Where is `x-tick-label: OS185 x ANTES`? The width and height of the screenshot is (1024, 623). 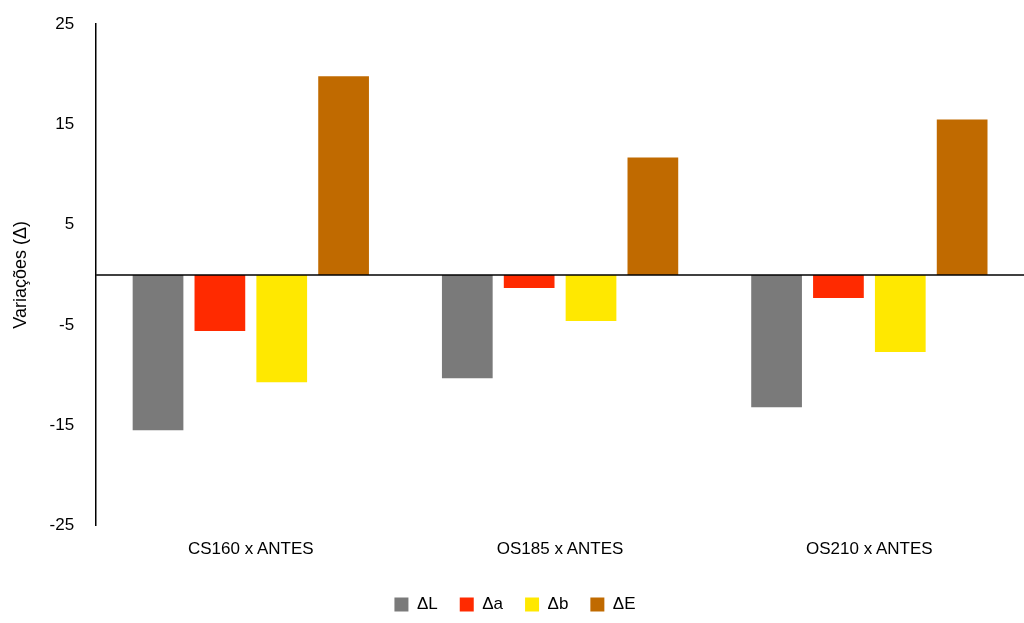 x-tick-label: OS185 x ANTES is located at coordinates (560, 549).